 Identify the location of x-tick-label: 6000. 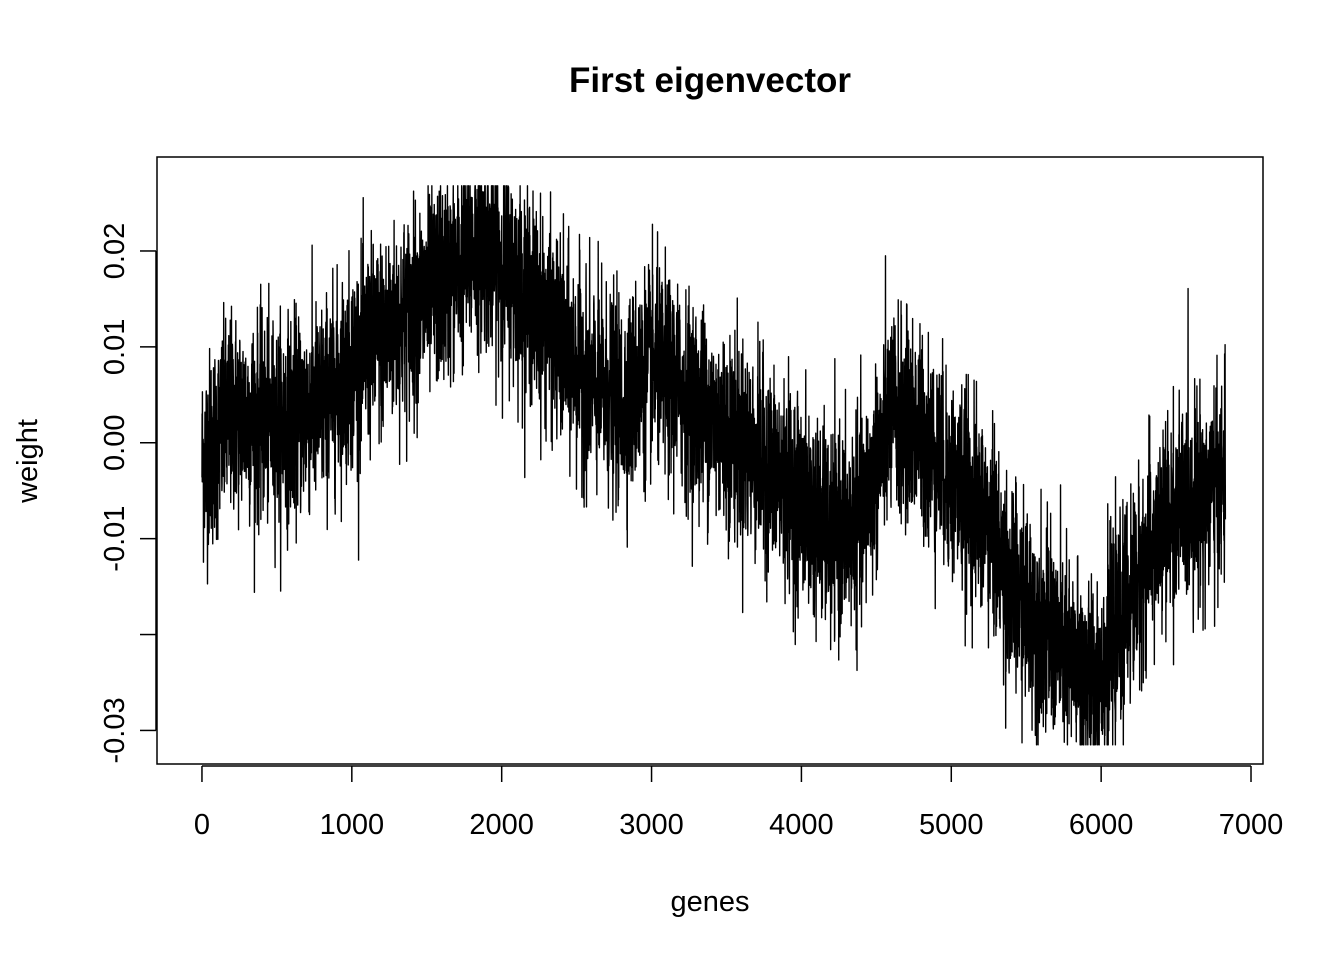
(1101, 825).